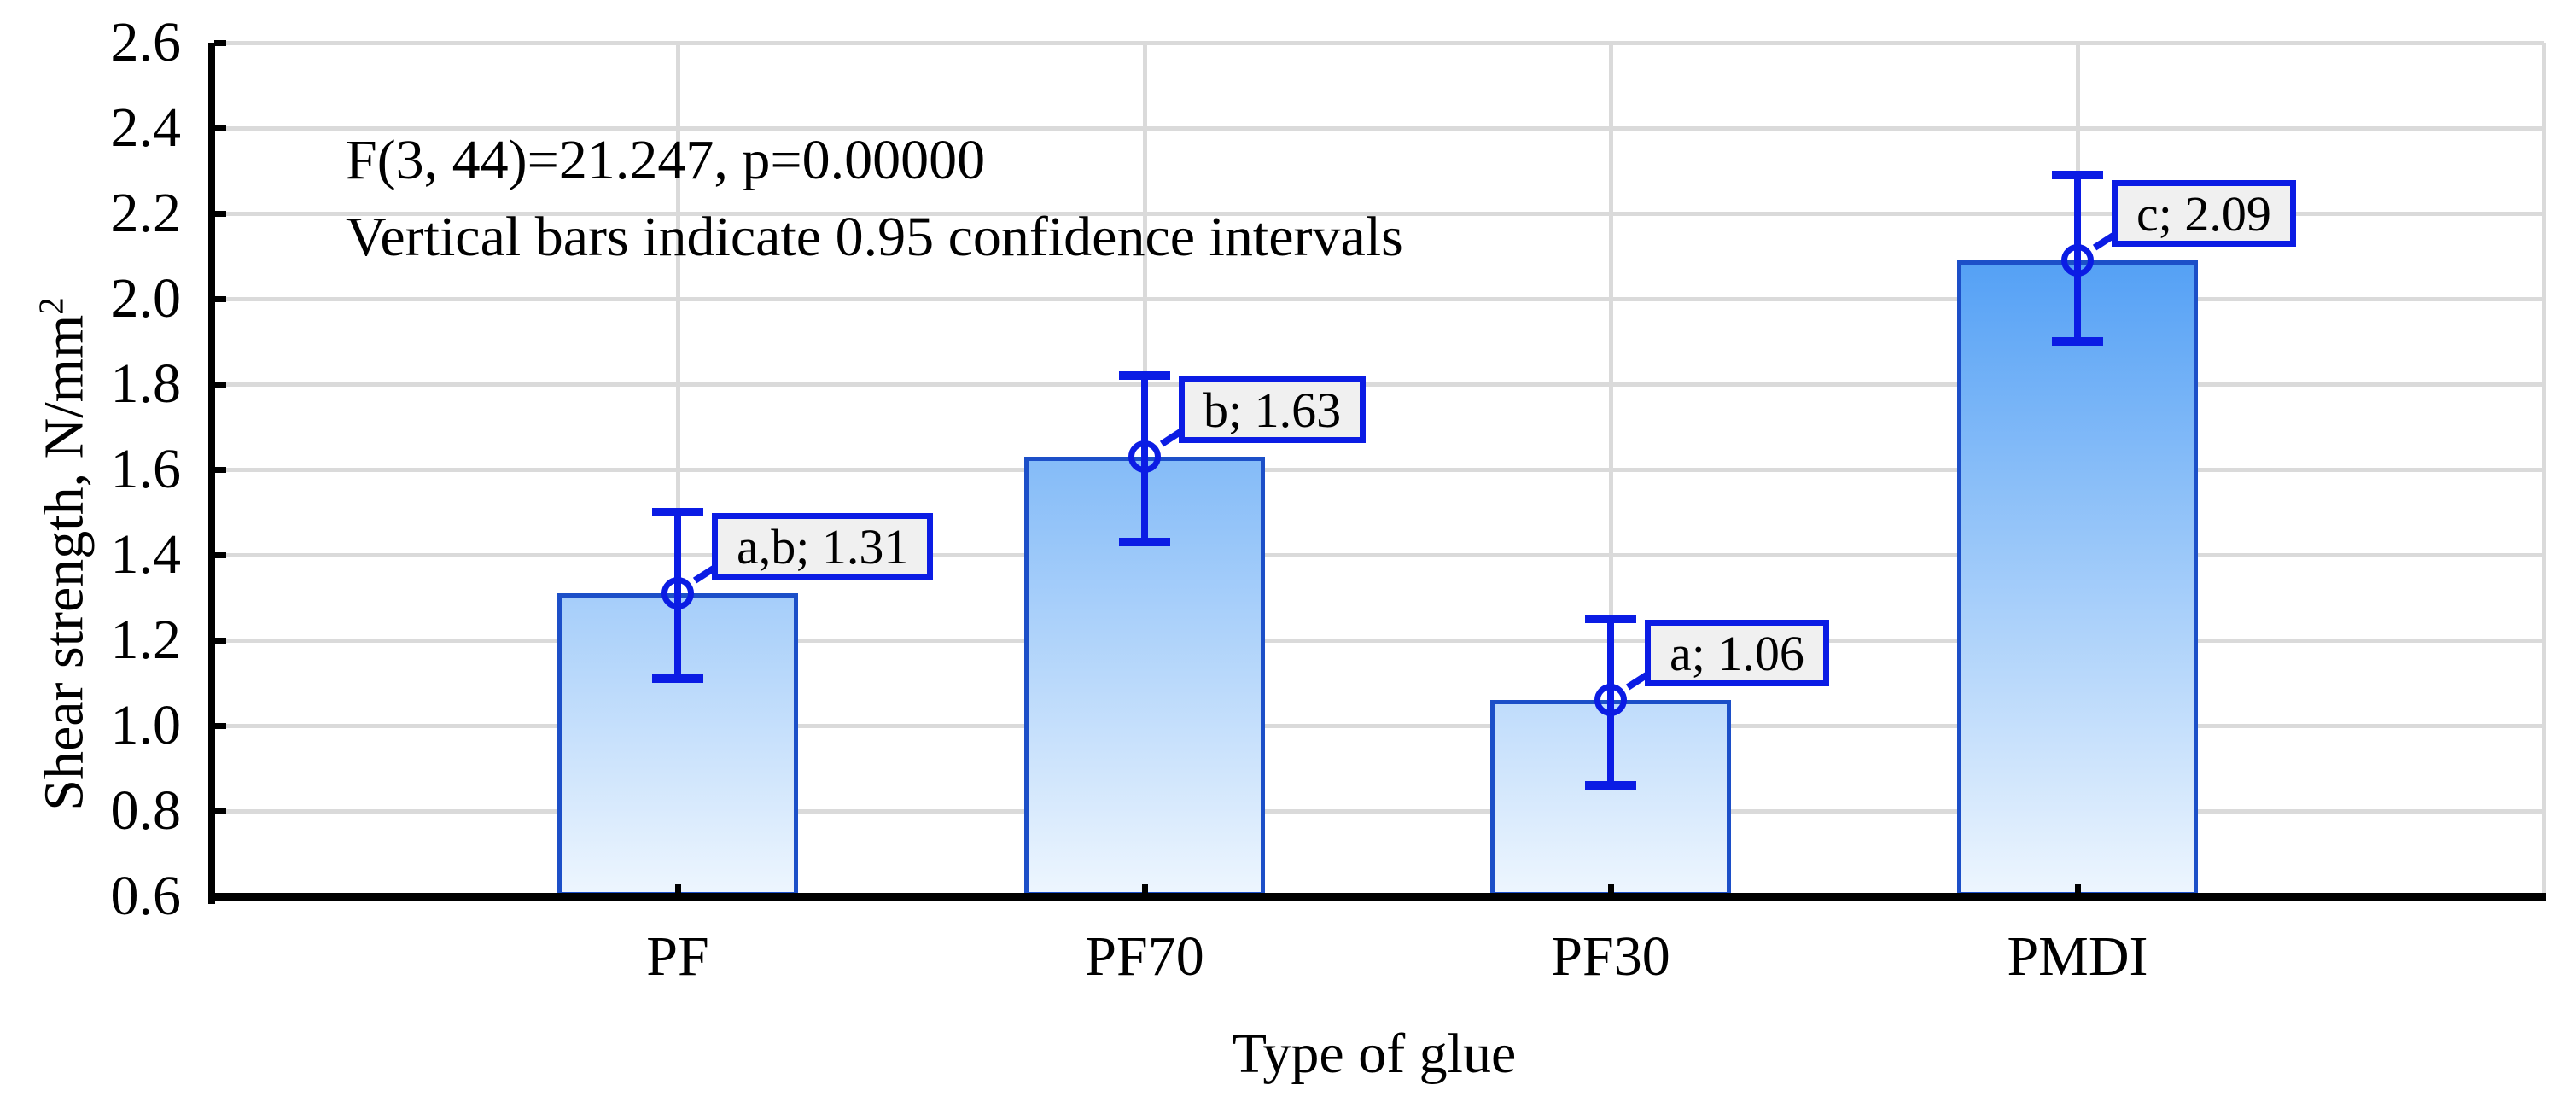  What do you see at coordinates (146, 298) in the screenshot?
I see `y-tick-label: 2.0` at bounding box center [146, 298].